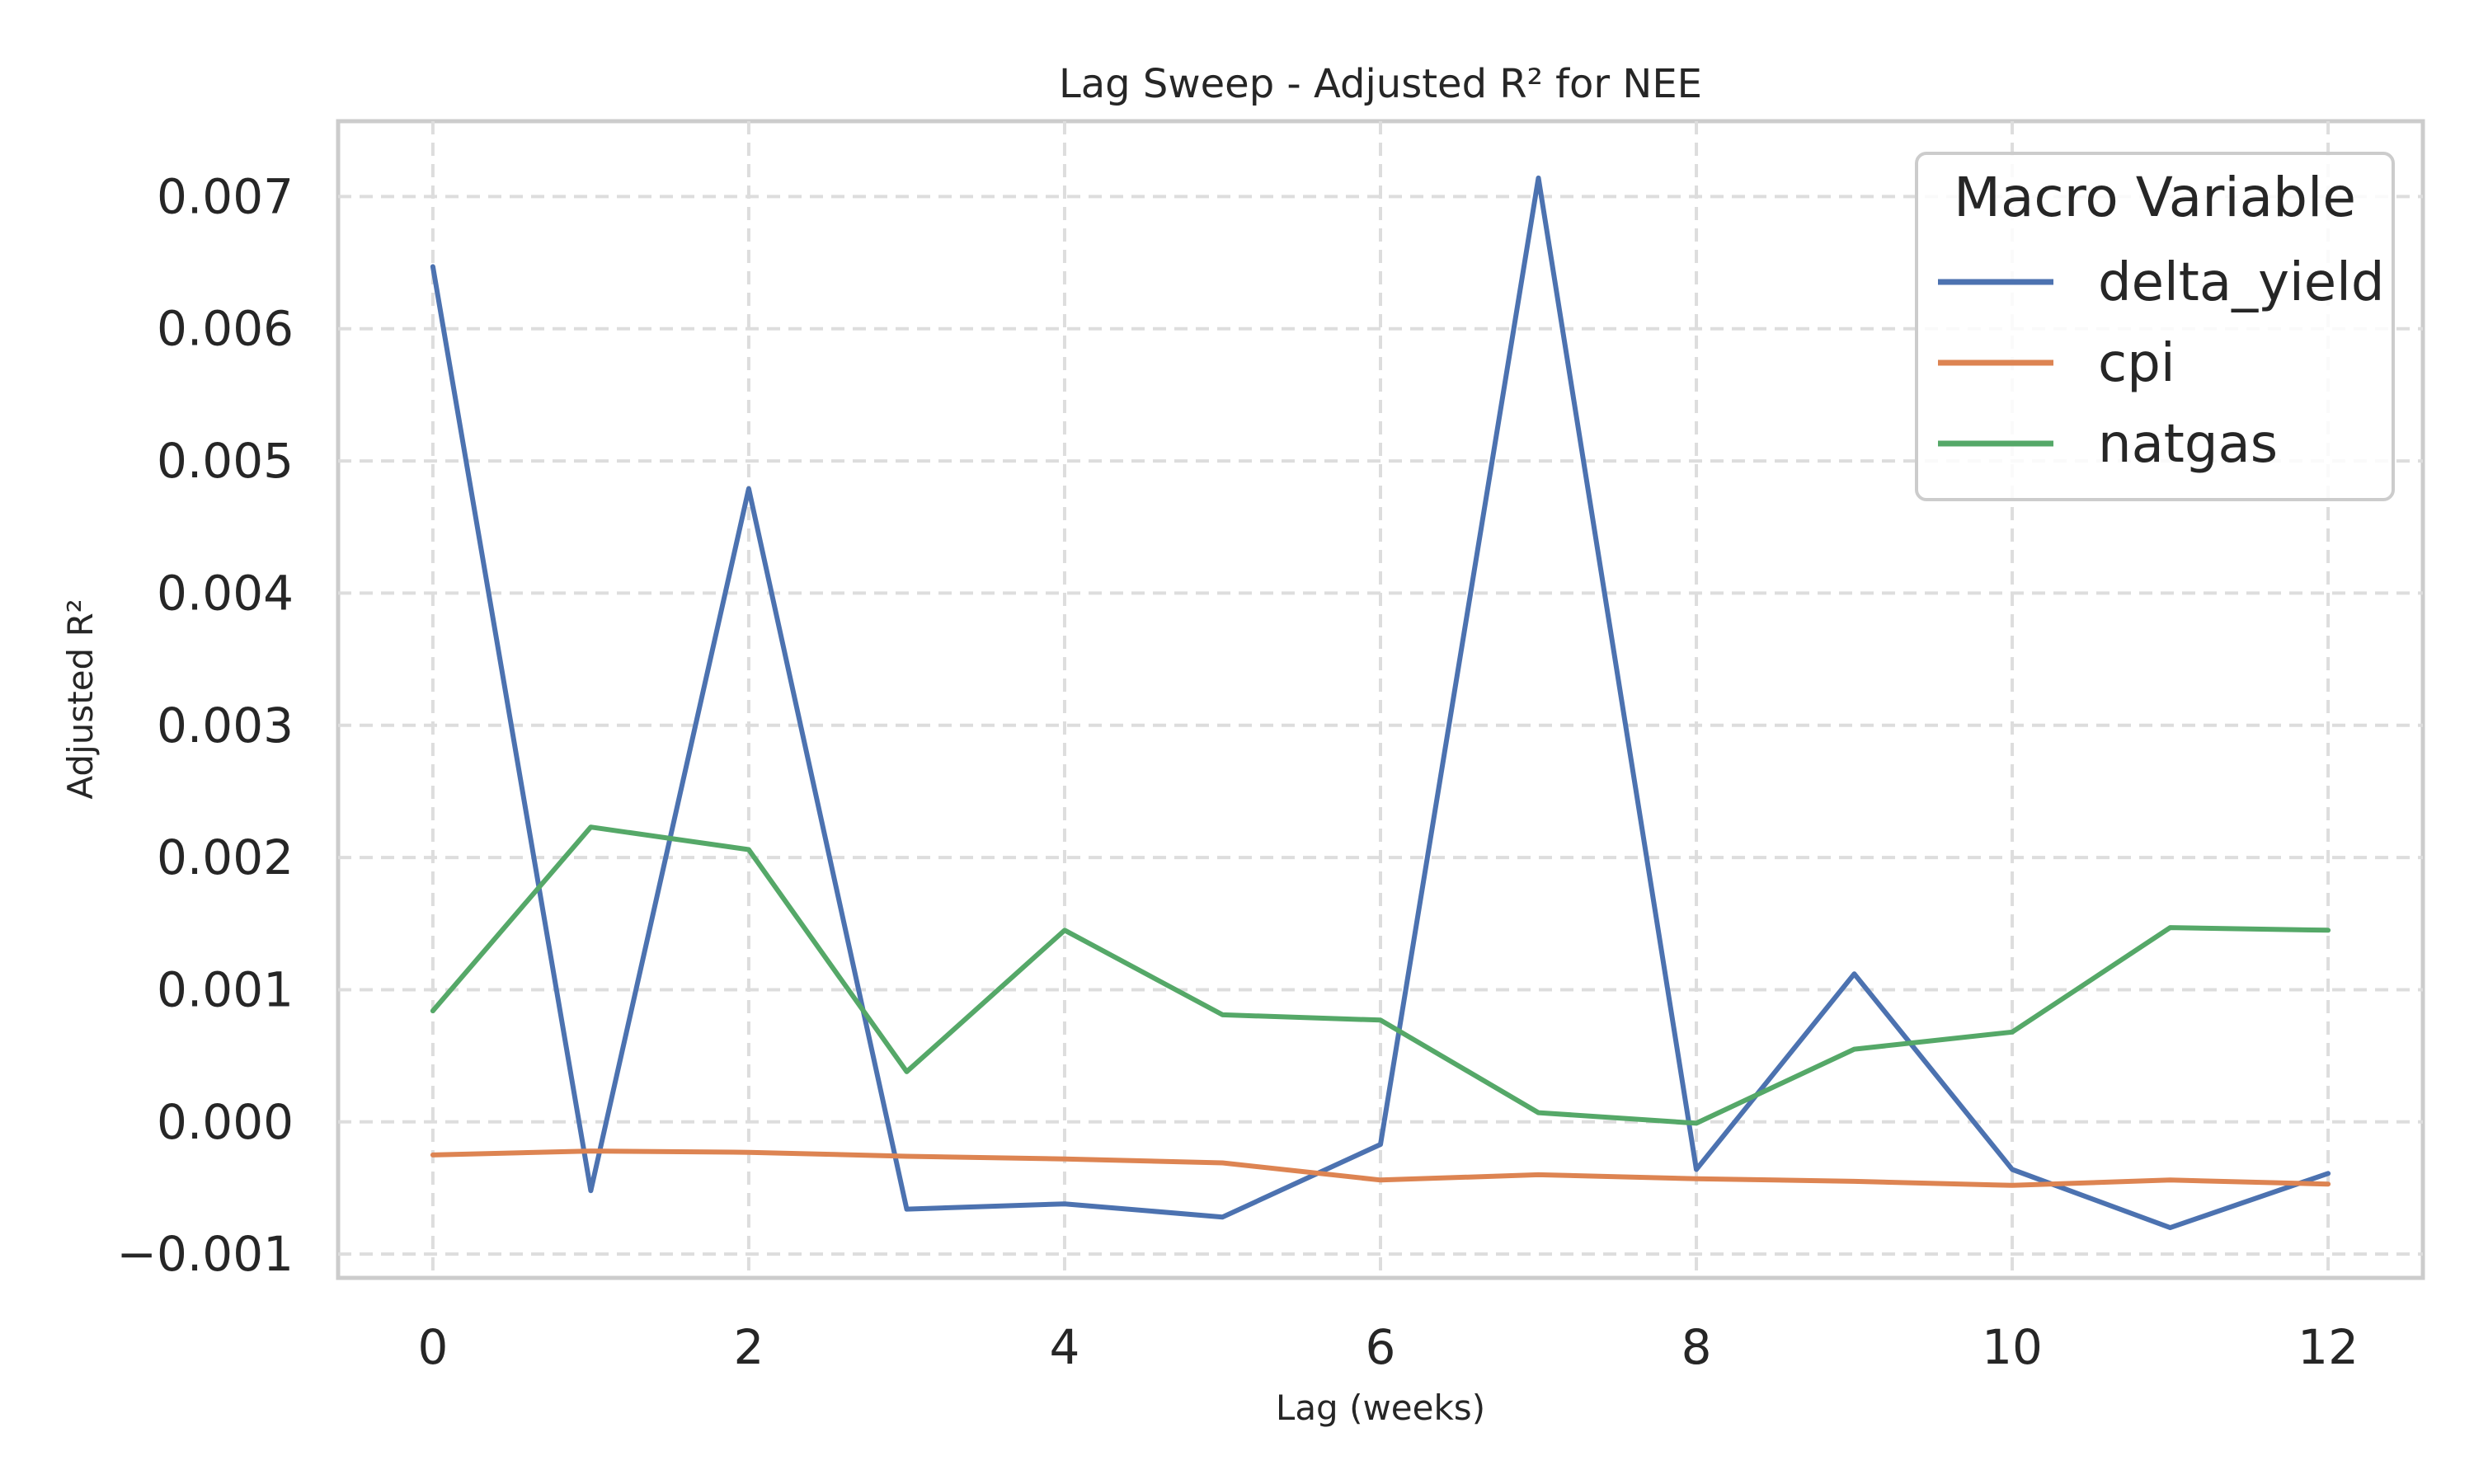  Describe the element at coordinates (2188, 445) in the screenshot. I see `legend-label: natgas` at that location.